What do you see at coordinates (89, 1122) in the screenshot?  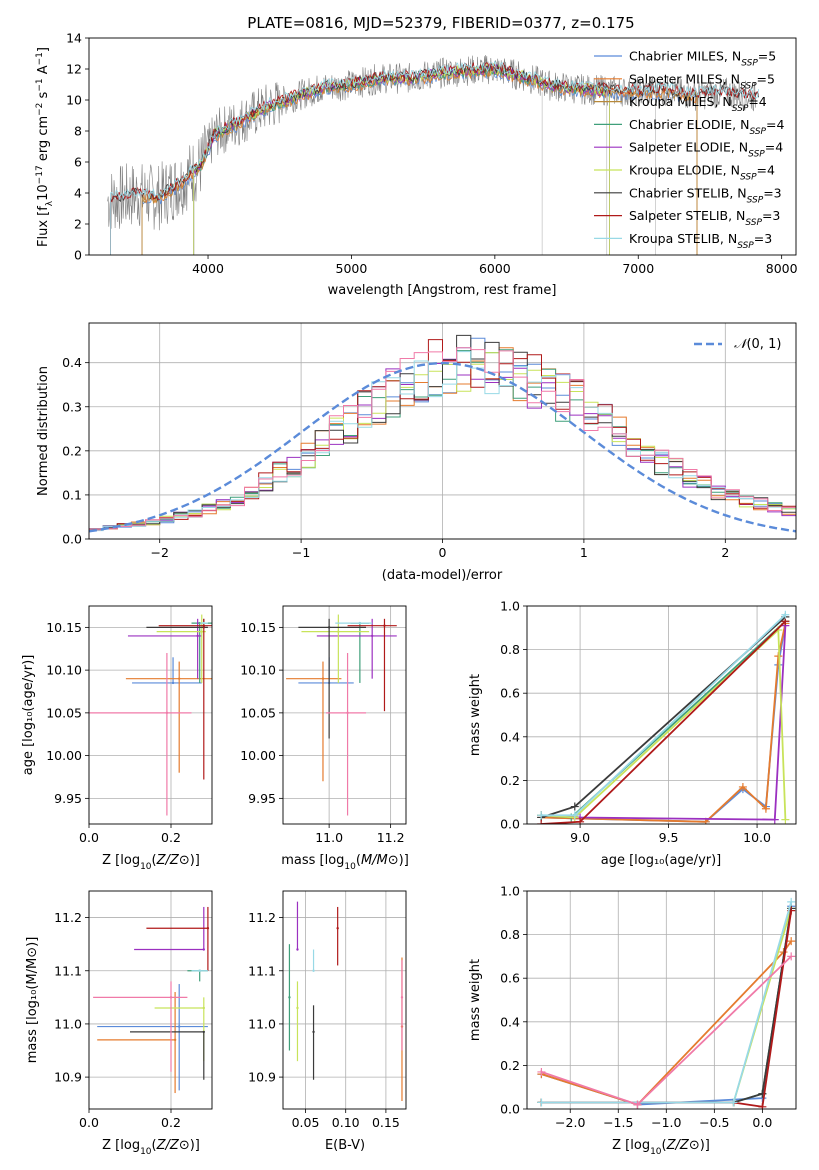 I see `z-mass-xtick-label-0: 0.0` at bounding box center [89, 1122].